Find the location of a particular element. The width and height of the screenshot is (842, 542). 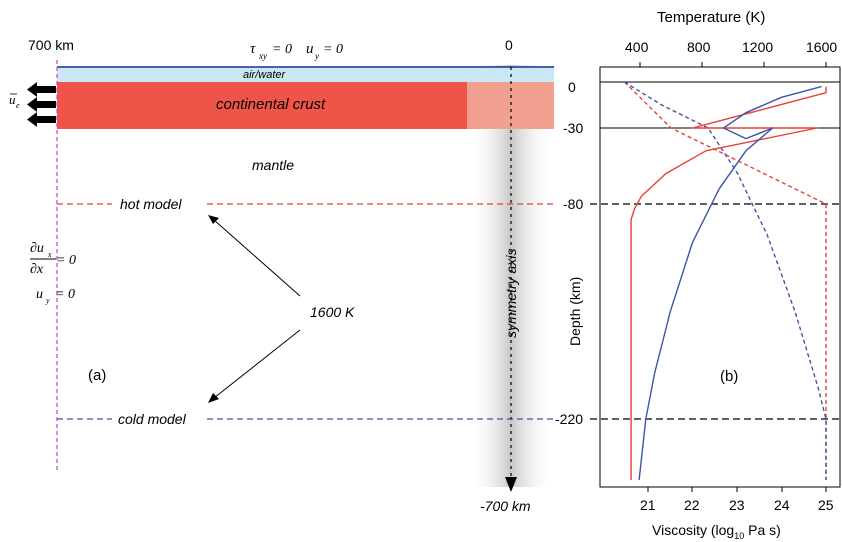

top-axis: 400 800 1200 1600 Temperature (K) is located at coordinates (731, 38).